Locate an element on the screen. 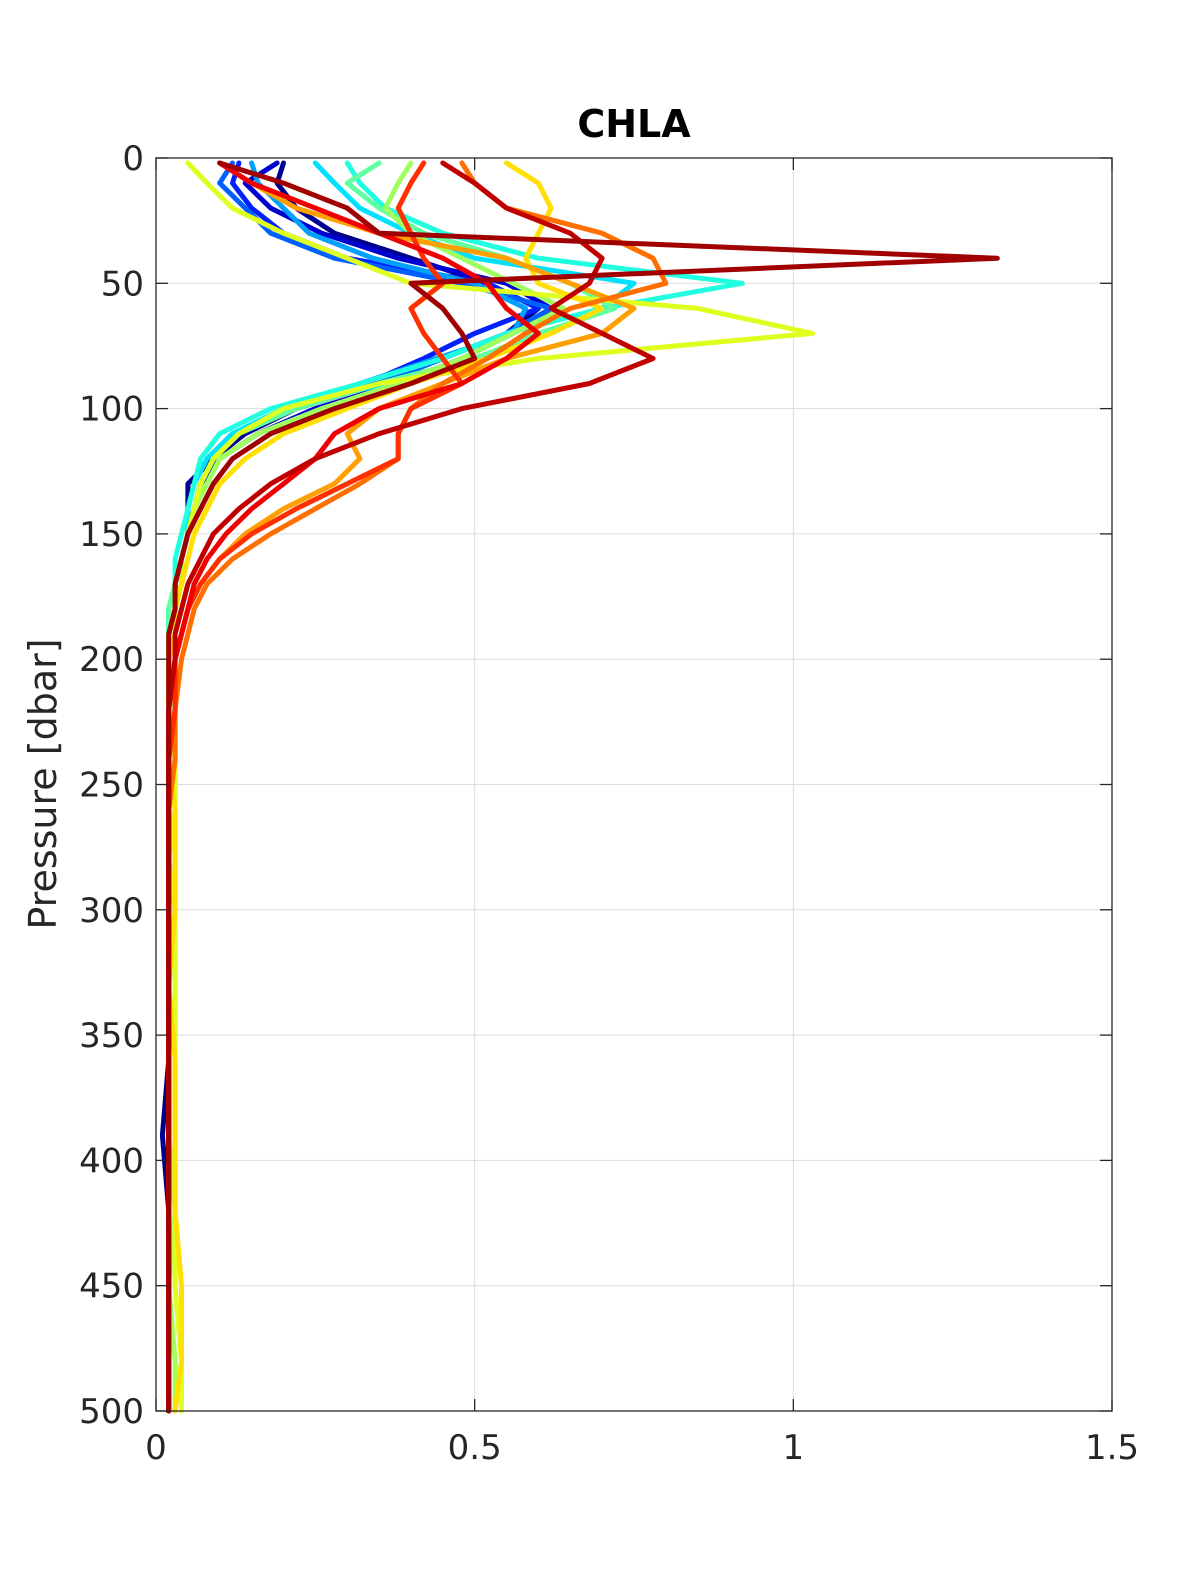  x-tick-label: 0 is located at coordinates (156, 1448).